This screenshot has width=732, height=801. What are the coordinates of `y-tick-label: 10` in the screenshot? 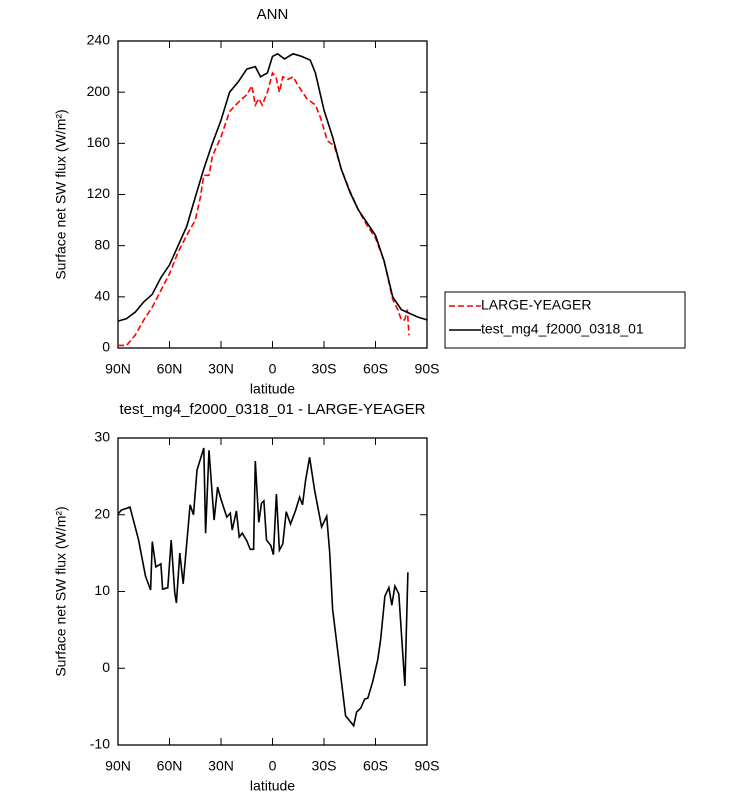 It's located at (102, 590).